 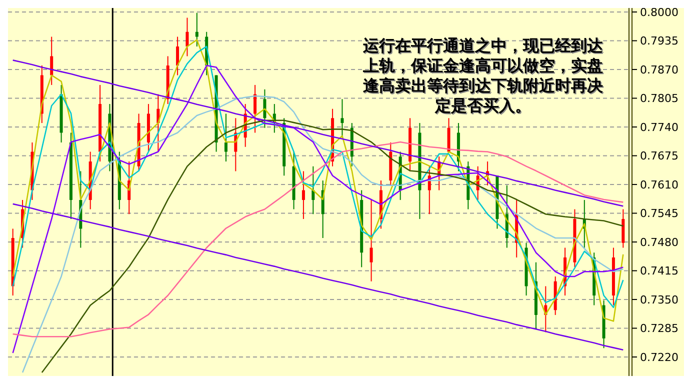 I want to click on y-tick-label: 0.7870, so click(x=659, y=69).